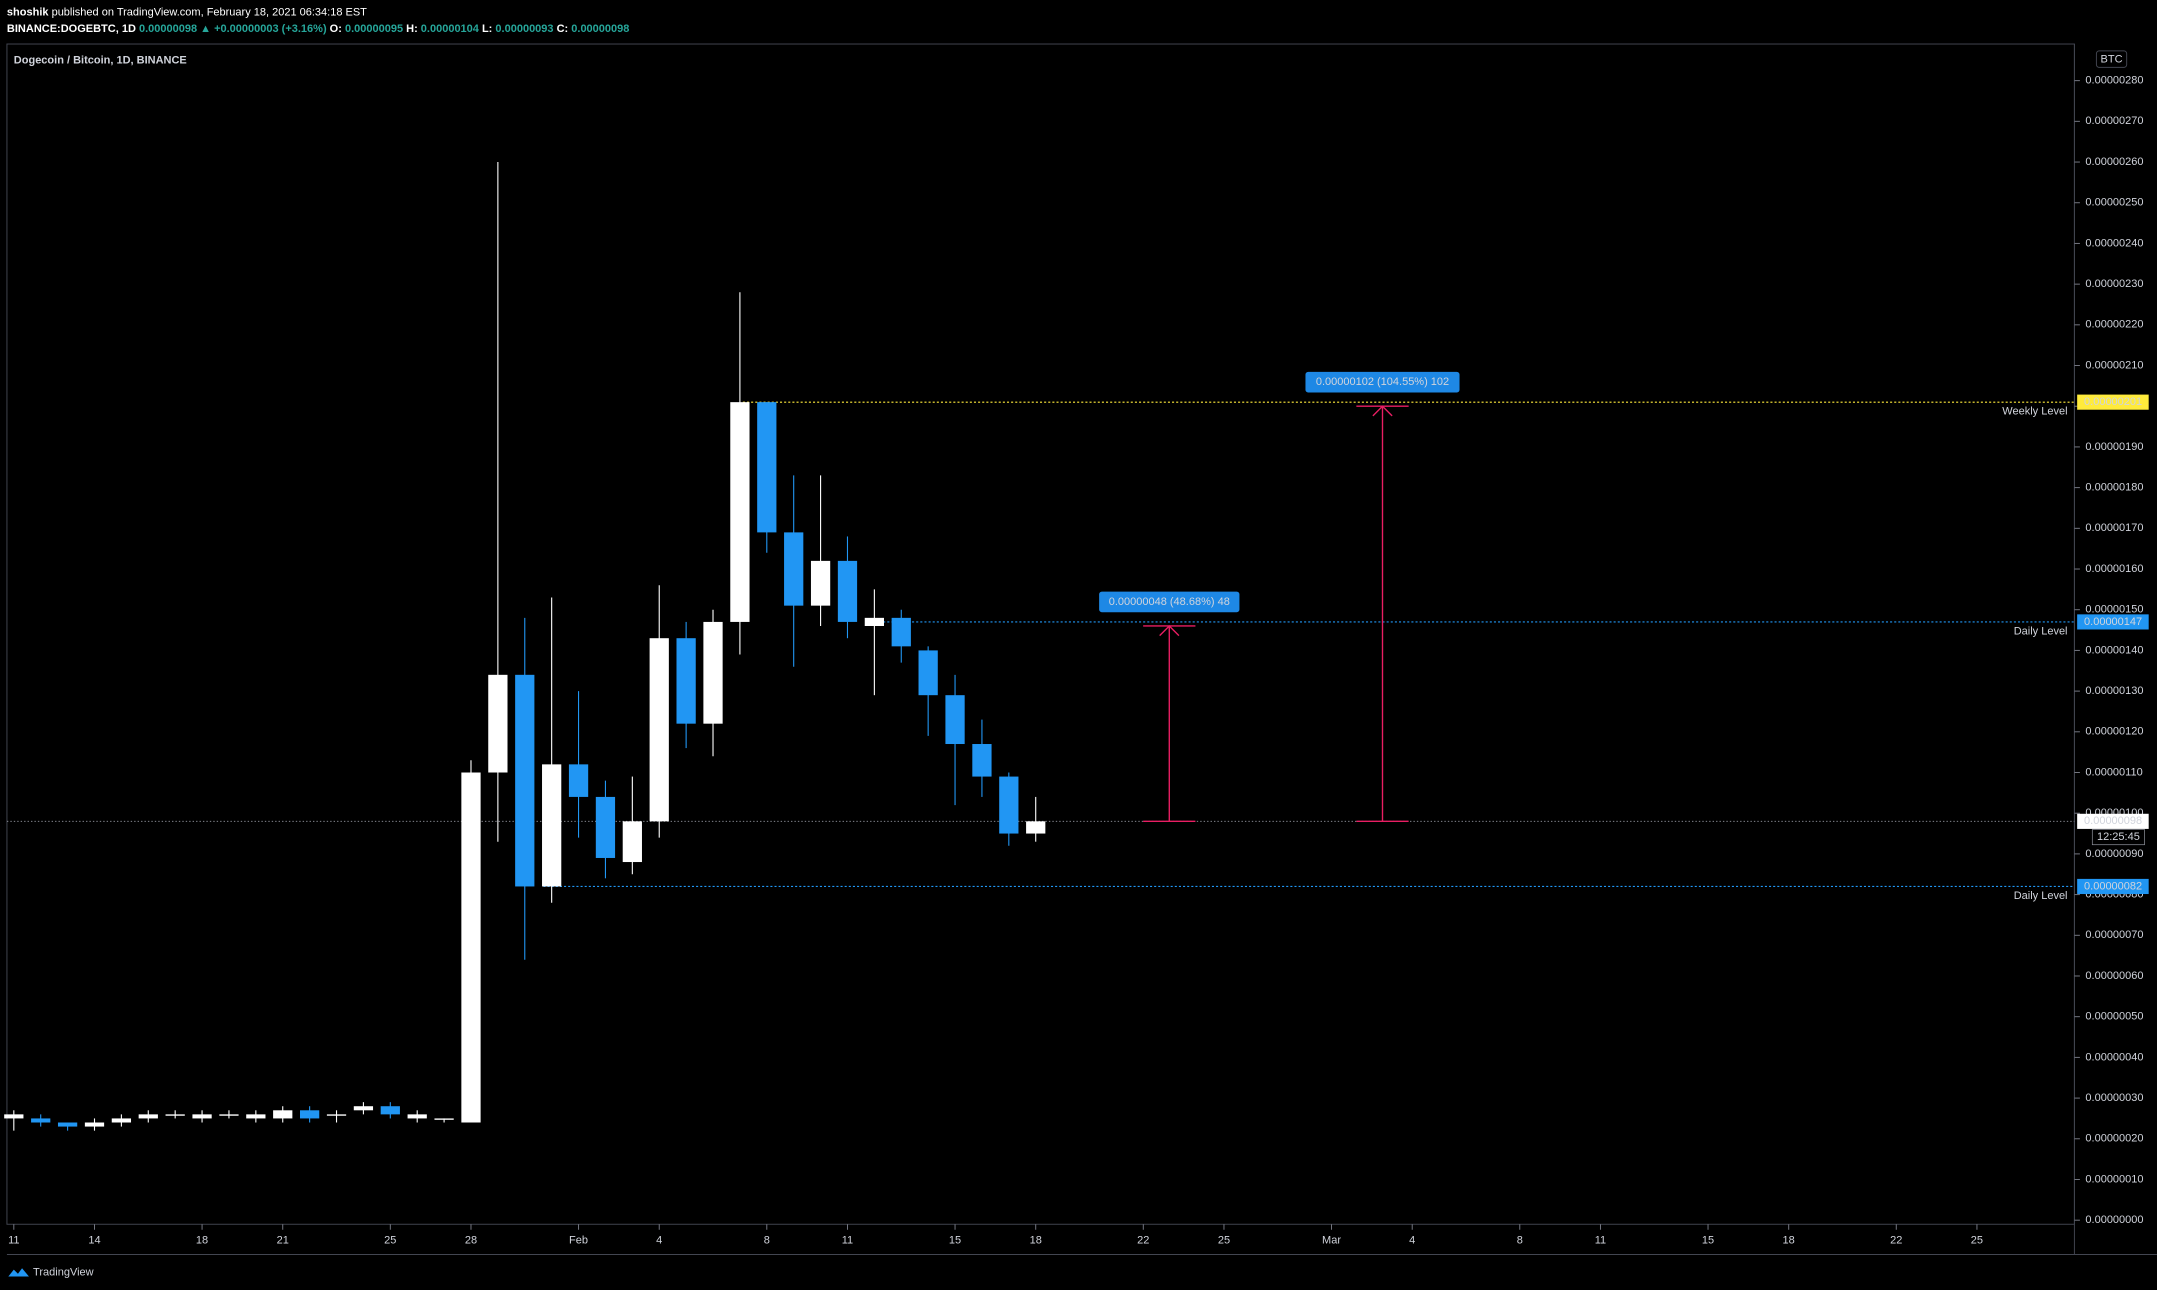 This screenshot has height=1290, width=2157. What do you see at coordinates (94, 1241) in the screenshot?
I see `x-tick-label: 14` at bounding box center [94, 1241].